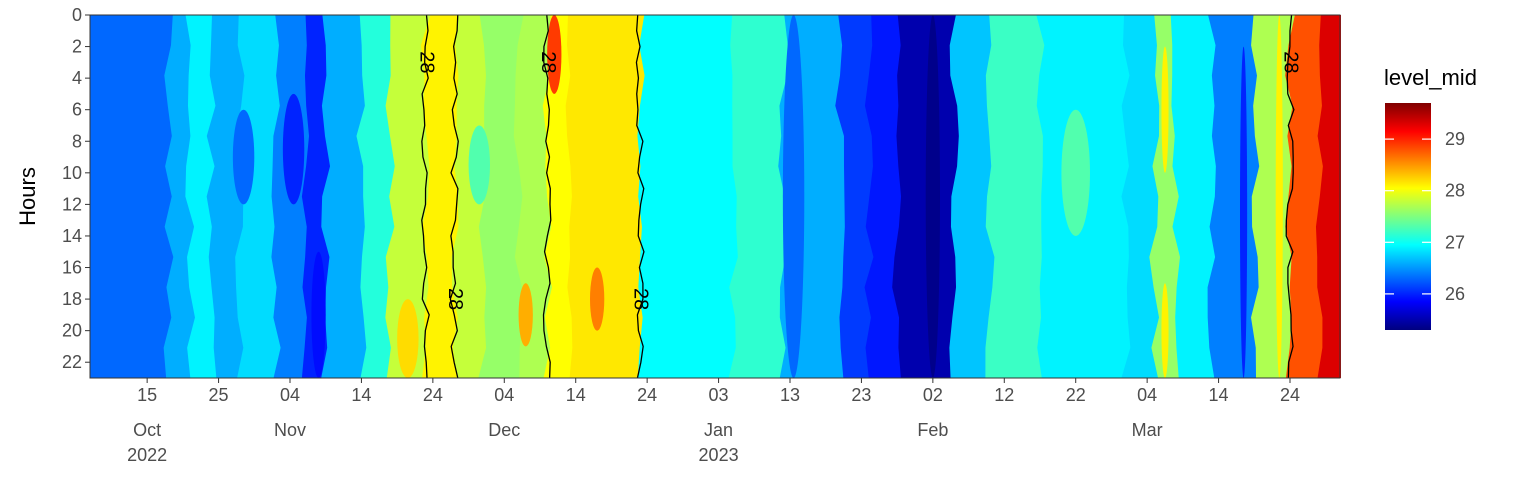 Image resolution: width=1536 pixels, height=480 pixels. What do you see at coordinates (790, 395) in the screenshot?
I see `x-tick-day: 13` at bounding box center [790, 395].